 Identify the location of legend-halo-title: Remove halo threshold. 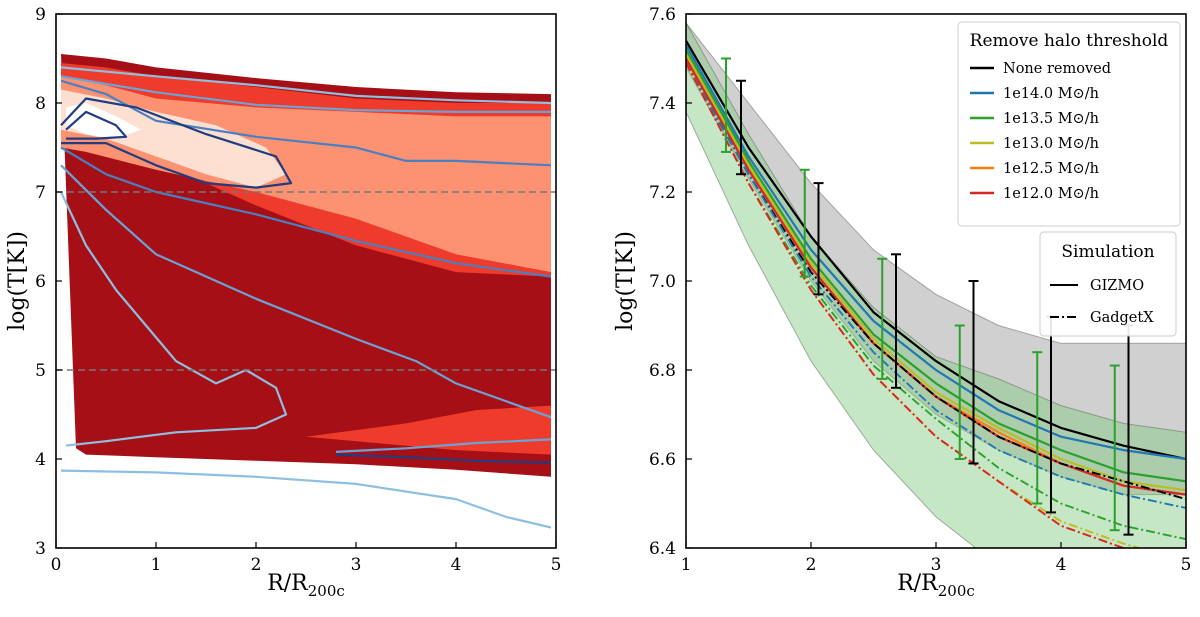
(1069, 41).